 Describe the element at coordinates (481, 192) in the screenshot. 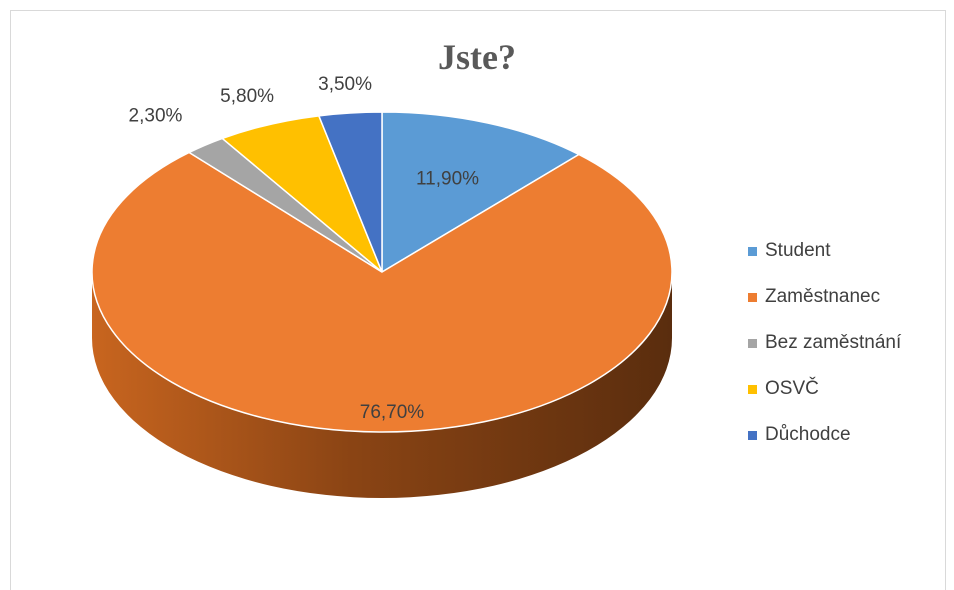

I see `pie-slice-student` at that location.